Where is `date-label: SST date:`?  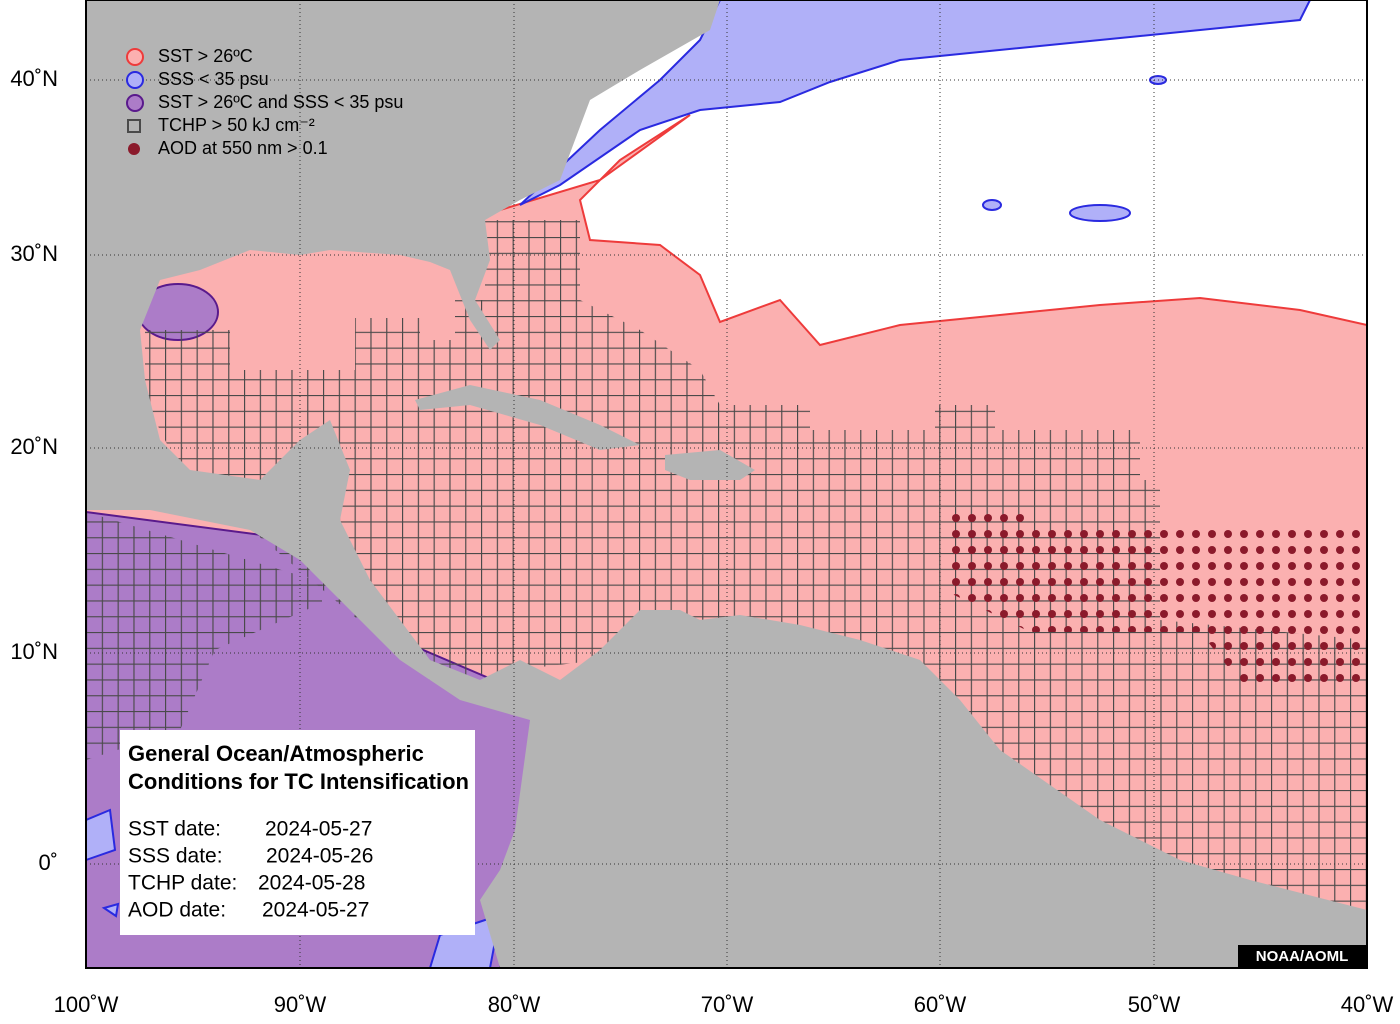 date-label: SST date: is located at coordinates (174, 829).